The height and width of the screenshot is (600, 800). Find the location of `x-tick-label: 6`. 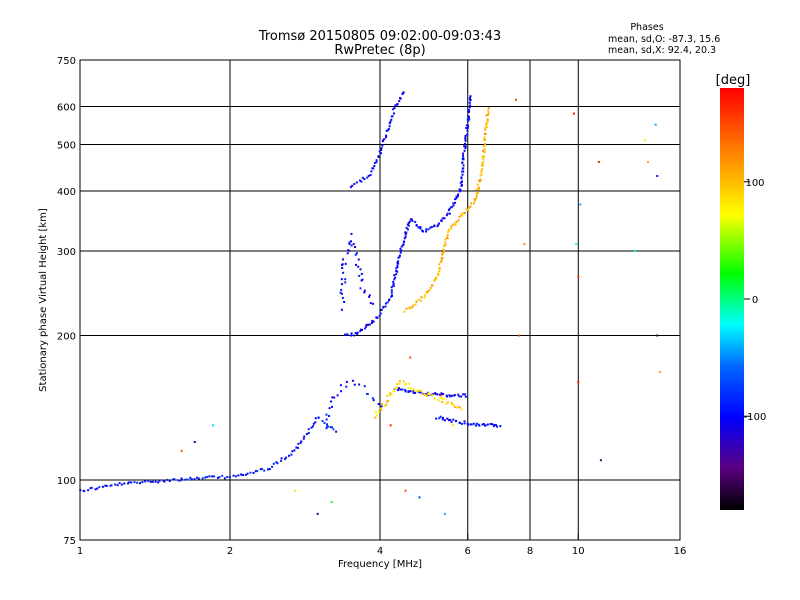

x-tick-label: 6 is located at coordinates (468, 551).